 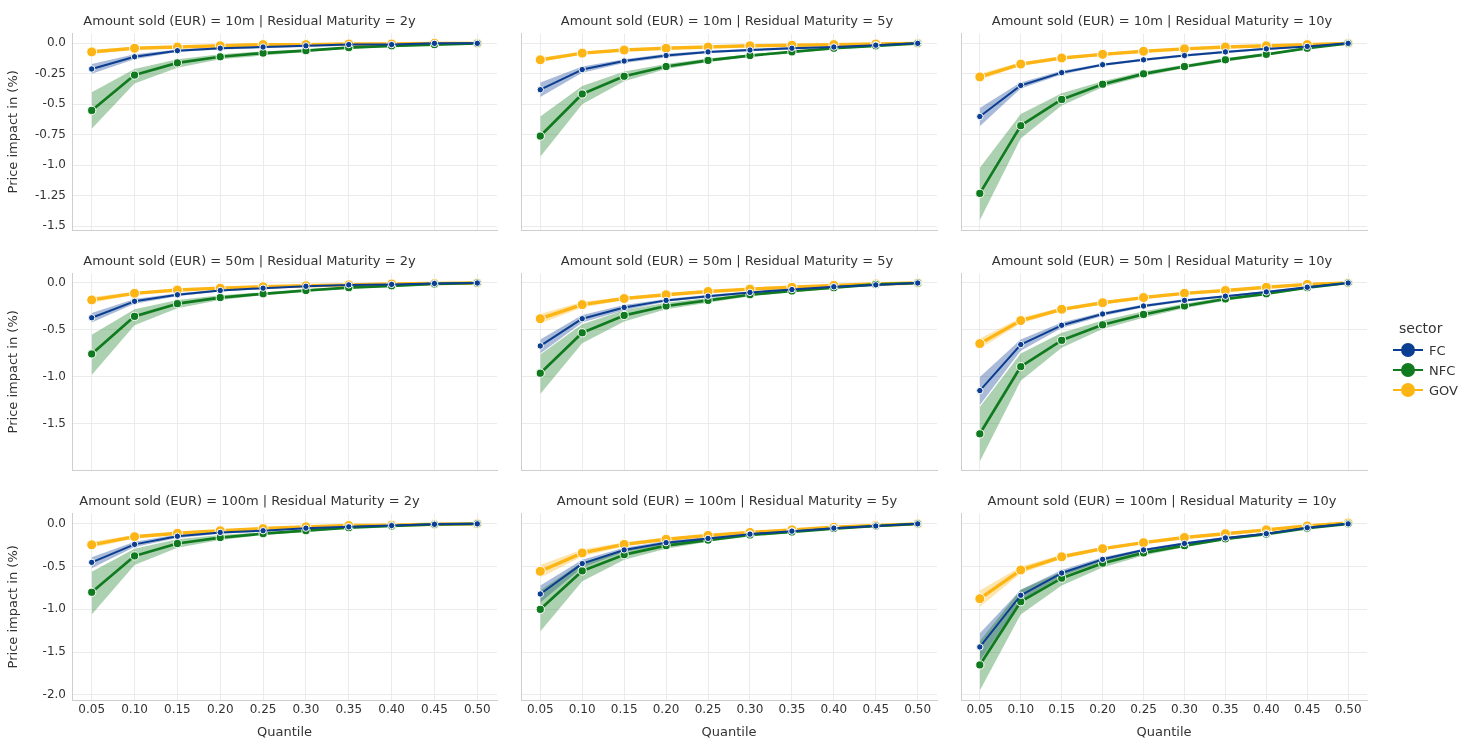 What do you see at coordinates (249, 21) in the screenshot?
I see `chart-title: Amount sold (EUR) = 10m | Residual Maturity = 2y` at bounding box center [249, 21].